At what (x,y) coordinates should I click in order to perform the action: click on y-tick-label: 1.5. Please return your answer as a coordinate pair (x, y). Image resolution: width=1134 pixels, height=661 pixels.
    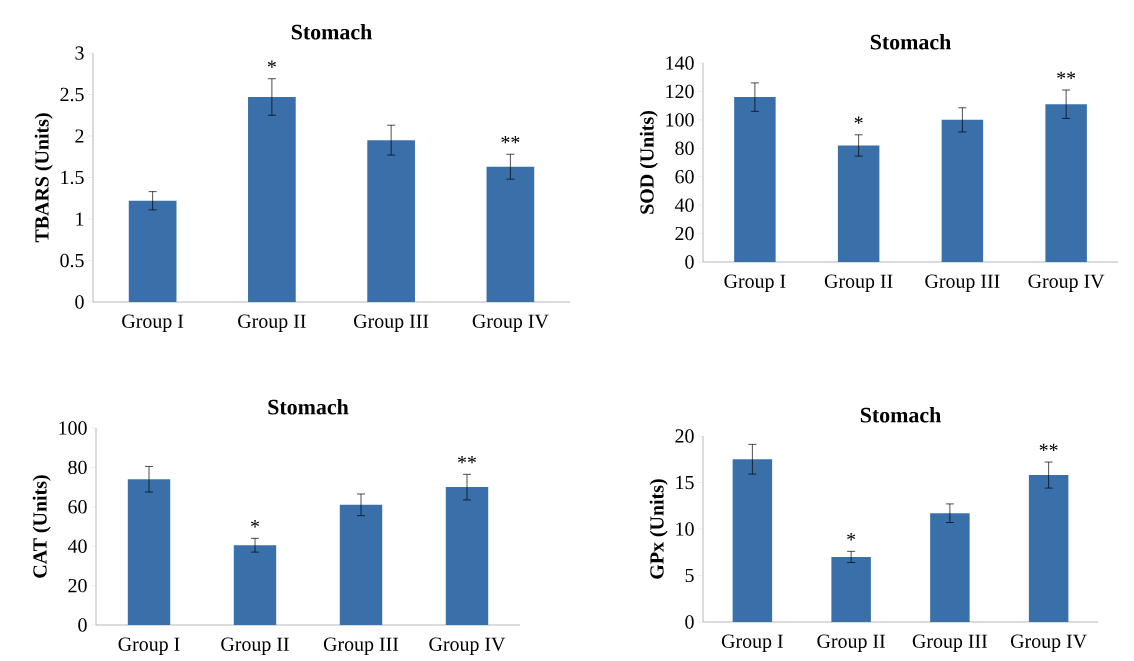
    Looking at the image, I should click on (72, 177).